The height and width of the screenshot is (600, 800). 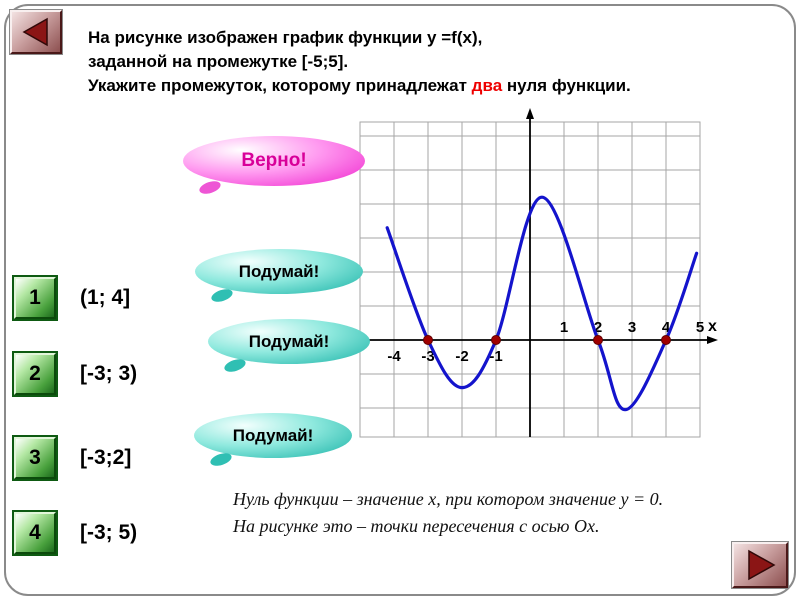 I want to click on feedback-think-2-label: Подумай!, so click(x=289, y=341).